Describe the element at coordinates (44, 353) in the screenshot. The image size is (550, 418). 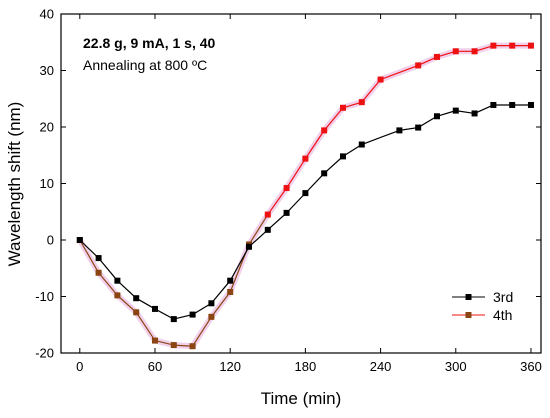
I see `y-tick-label: -20` at that location.